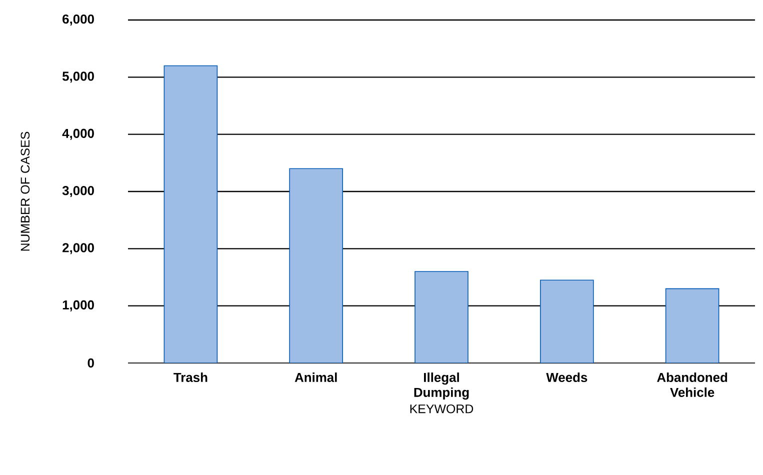  I want to click on x-tick-label: Illegal Dumping, so click(441, 386).